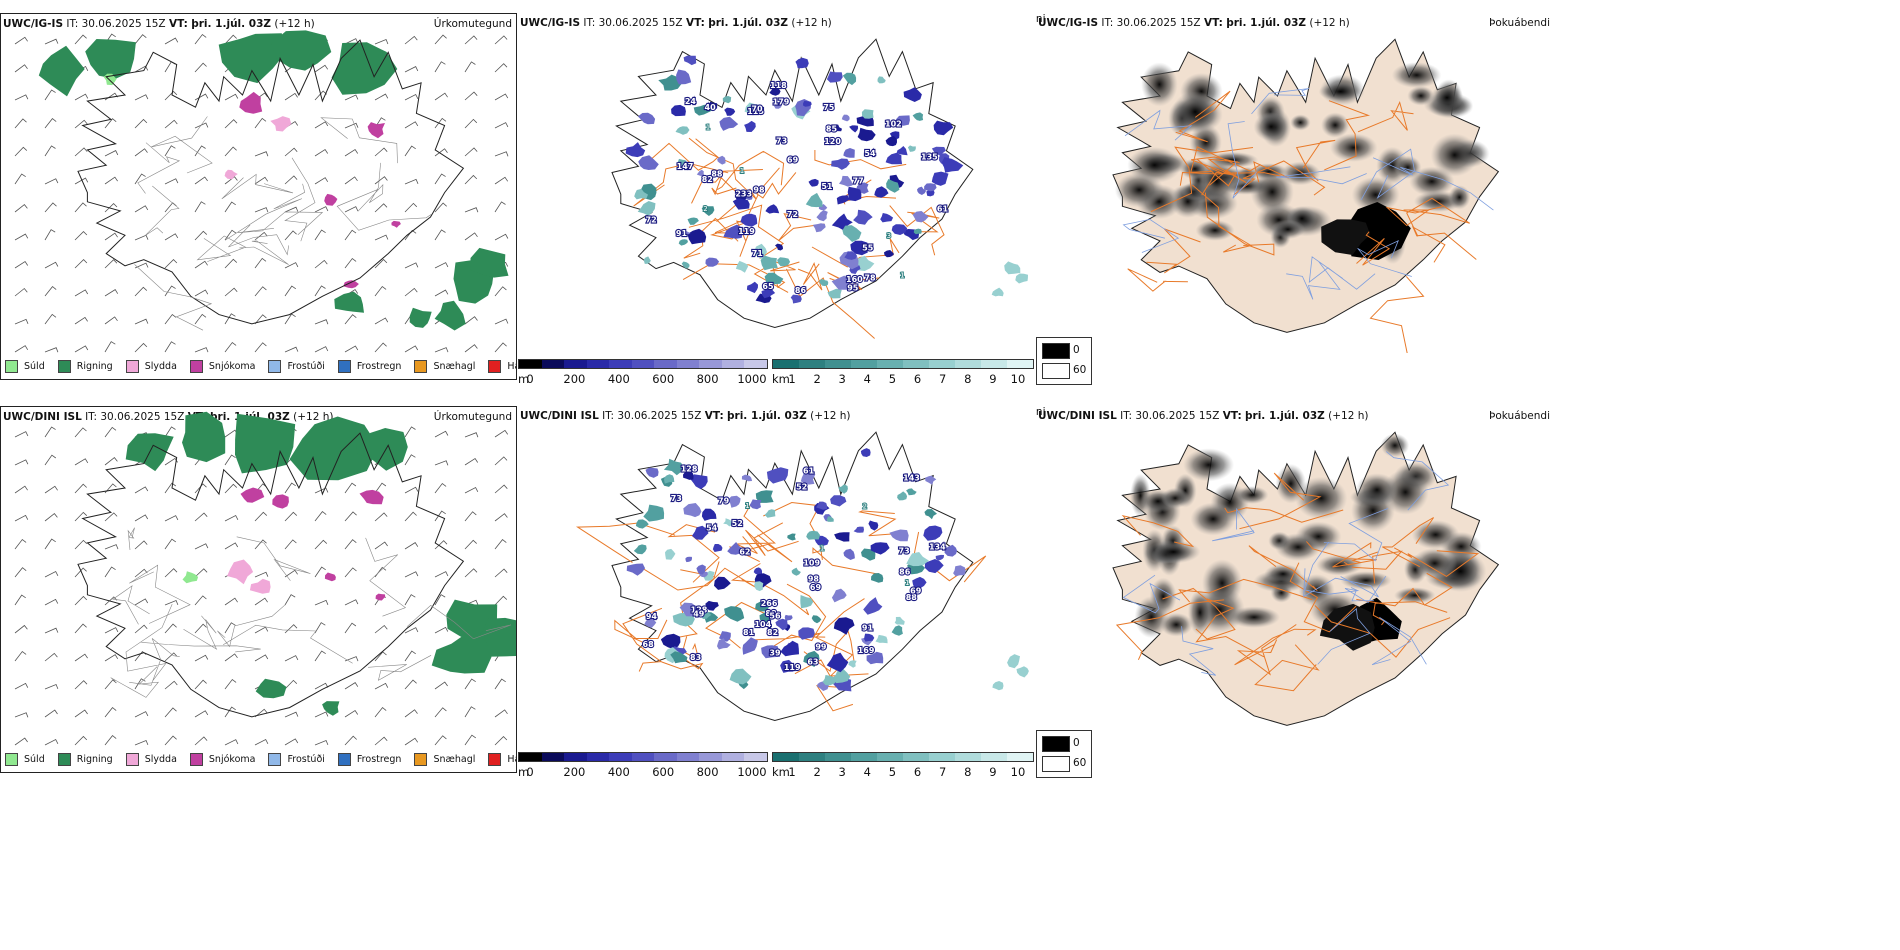  I want to click on legend-label: Rigning, so click(94, 366).